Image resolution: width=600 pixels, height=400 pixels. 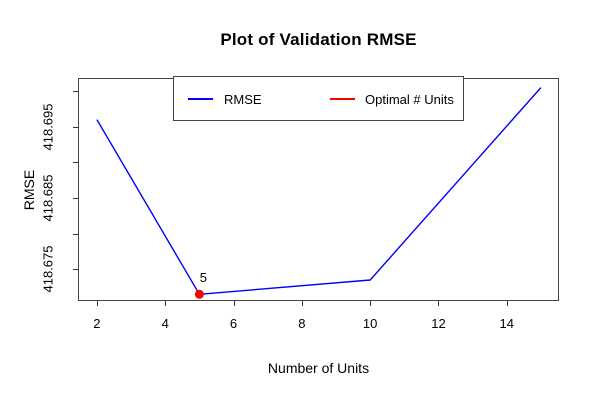 I want to click on legend-swatch-optimal-line, so click(x=342, y=99).